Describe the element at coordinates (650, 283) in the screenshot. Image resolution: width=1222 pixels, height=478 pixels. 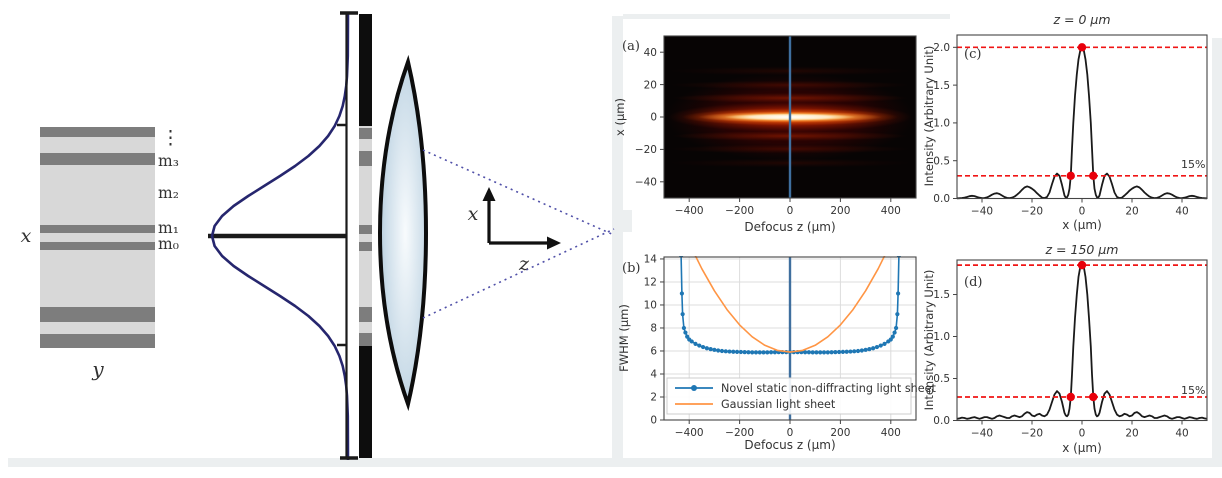
I see `y-tick-label: 12` at that location.